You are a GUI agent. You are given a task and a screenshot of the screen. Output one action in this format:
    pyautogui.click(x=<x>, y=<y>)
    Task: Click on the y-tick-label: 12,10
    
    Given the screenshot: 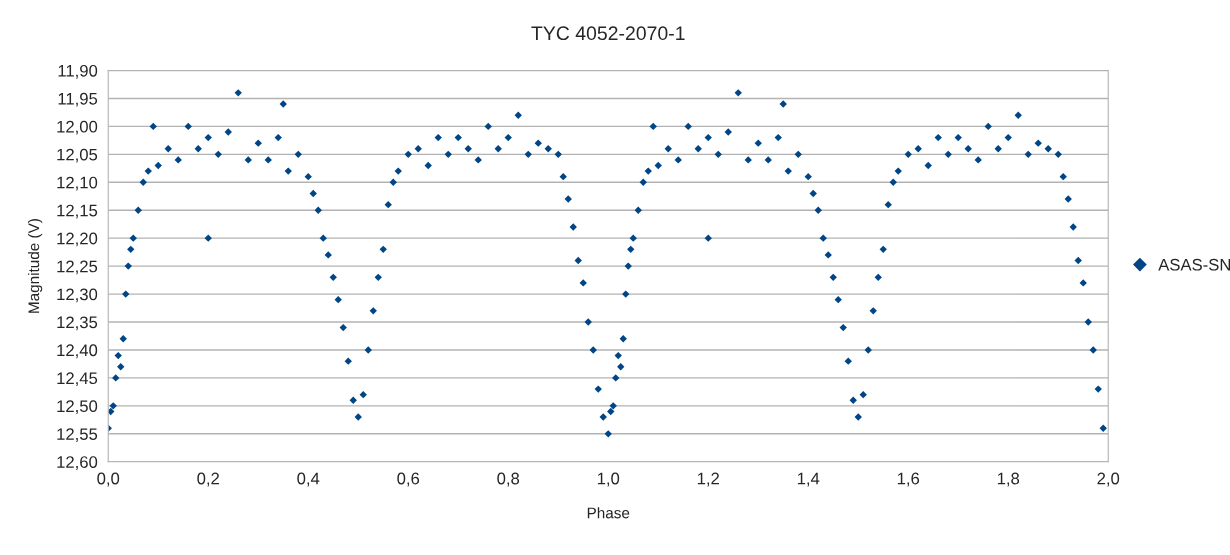 What is the action you would take?
    pyautogui.click(x=77, y=183)
    